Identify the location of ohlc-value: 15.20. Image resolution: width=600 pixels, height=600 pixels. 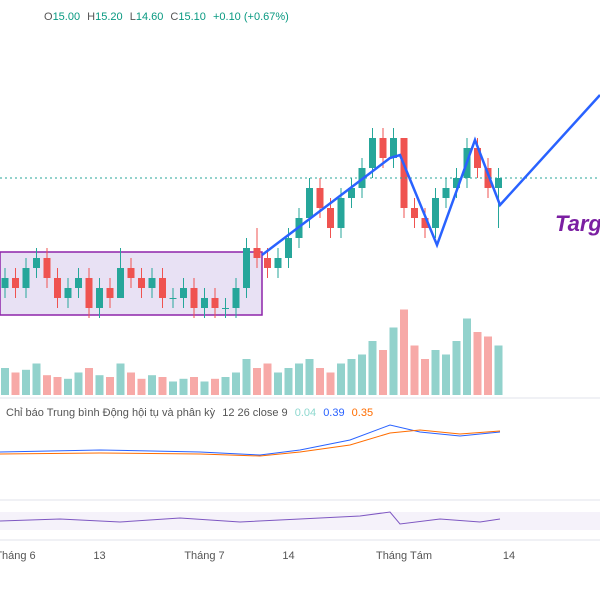
(109, 17).